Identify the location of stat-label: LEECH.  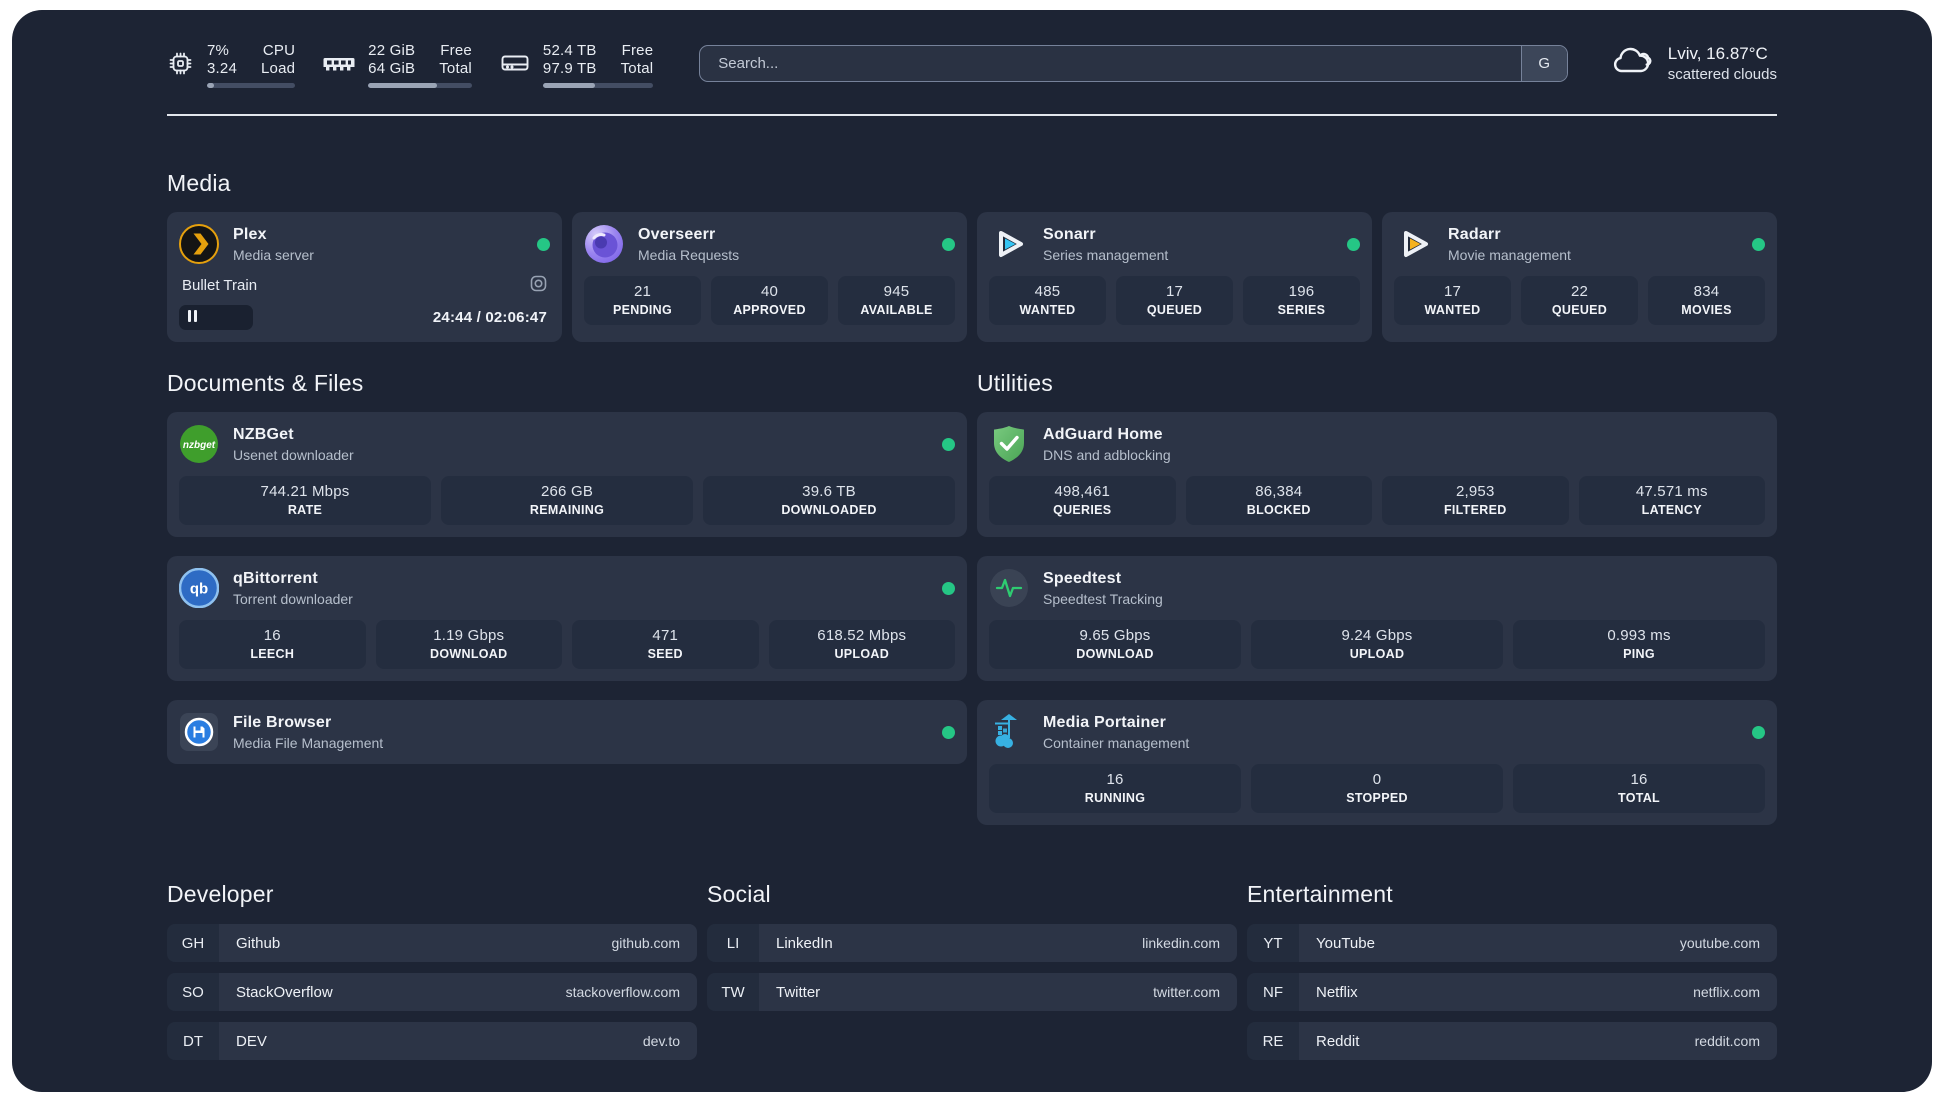
(272, 654).